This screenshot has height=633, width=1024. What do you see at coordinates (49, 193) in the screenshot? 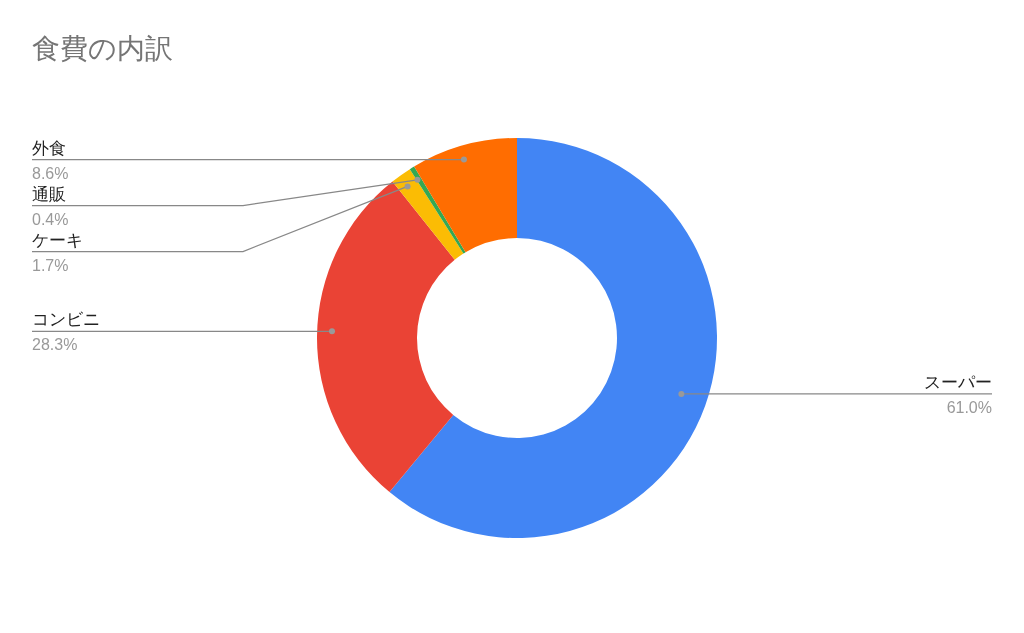
I see `slice-label: 通販` at bounding box center [49, 193].